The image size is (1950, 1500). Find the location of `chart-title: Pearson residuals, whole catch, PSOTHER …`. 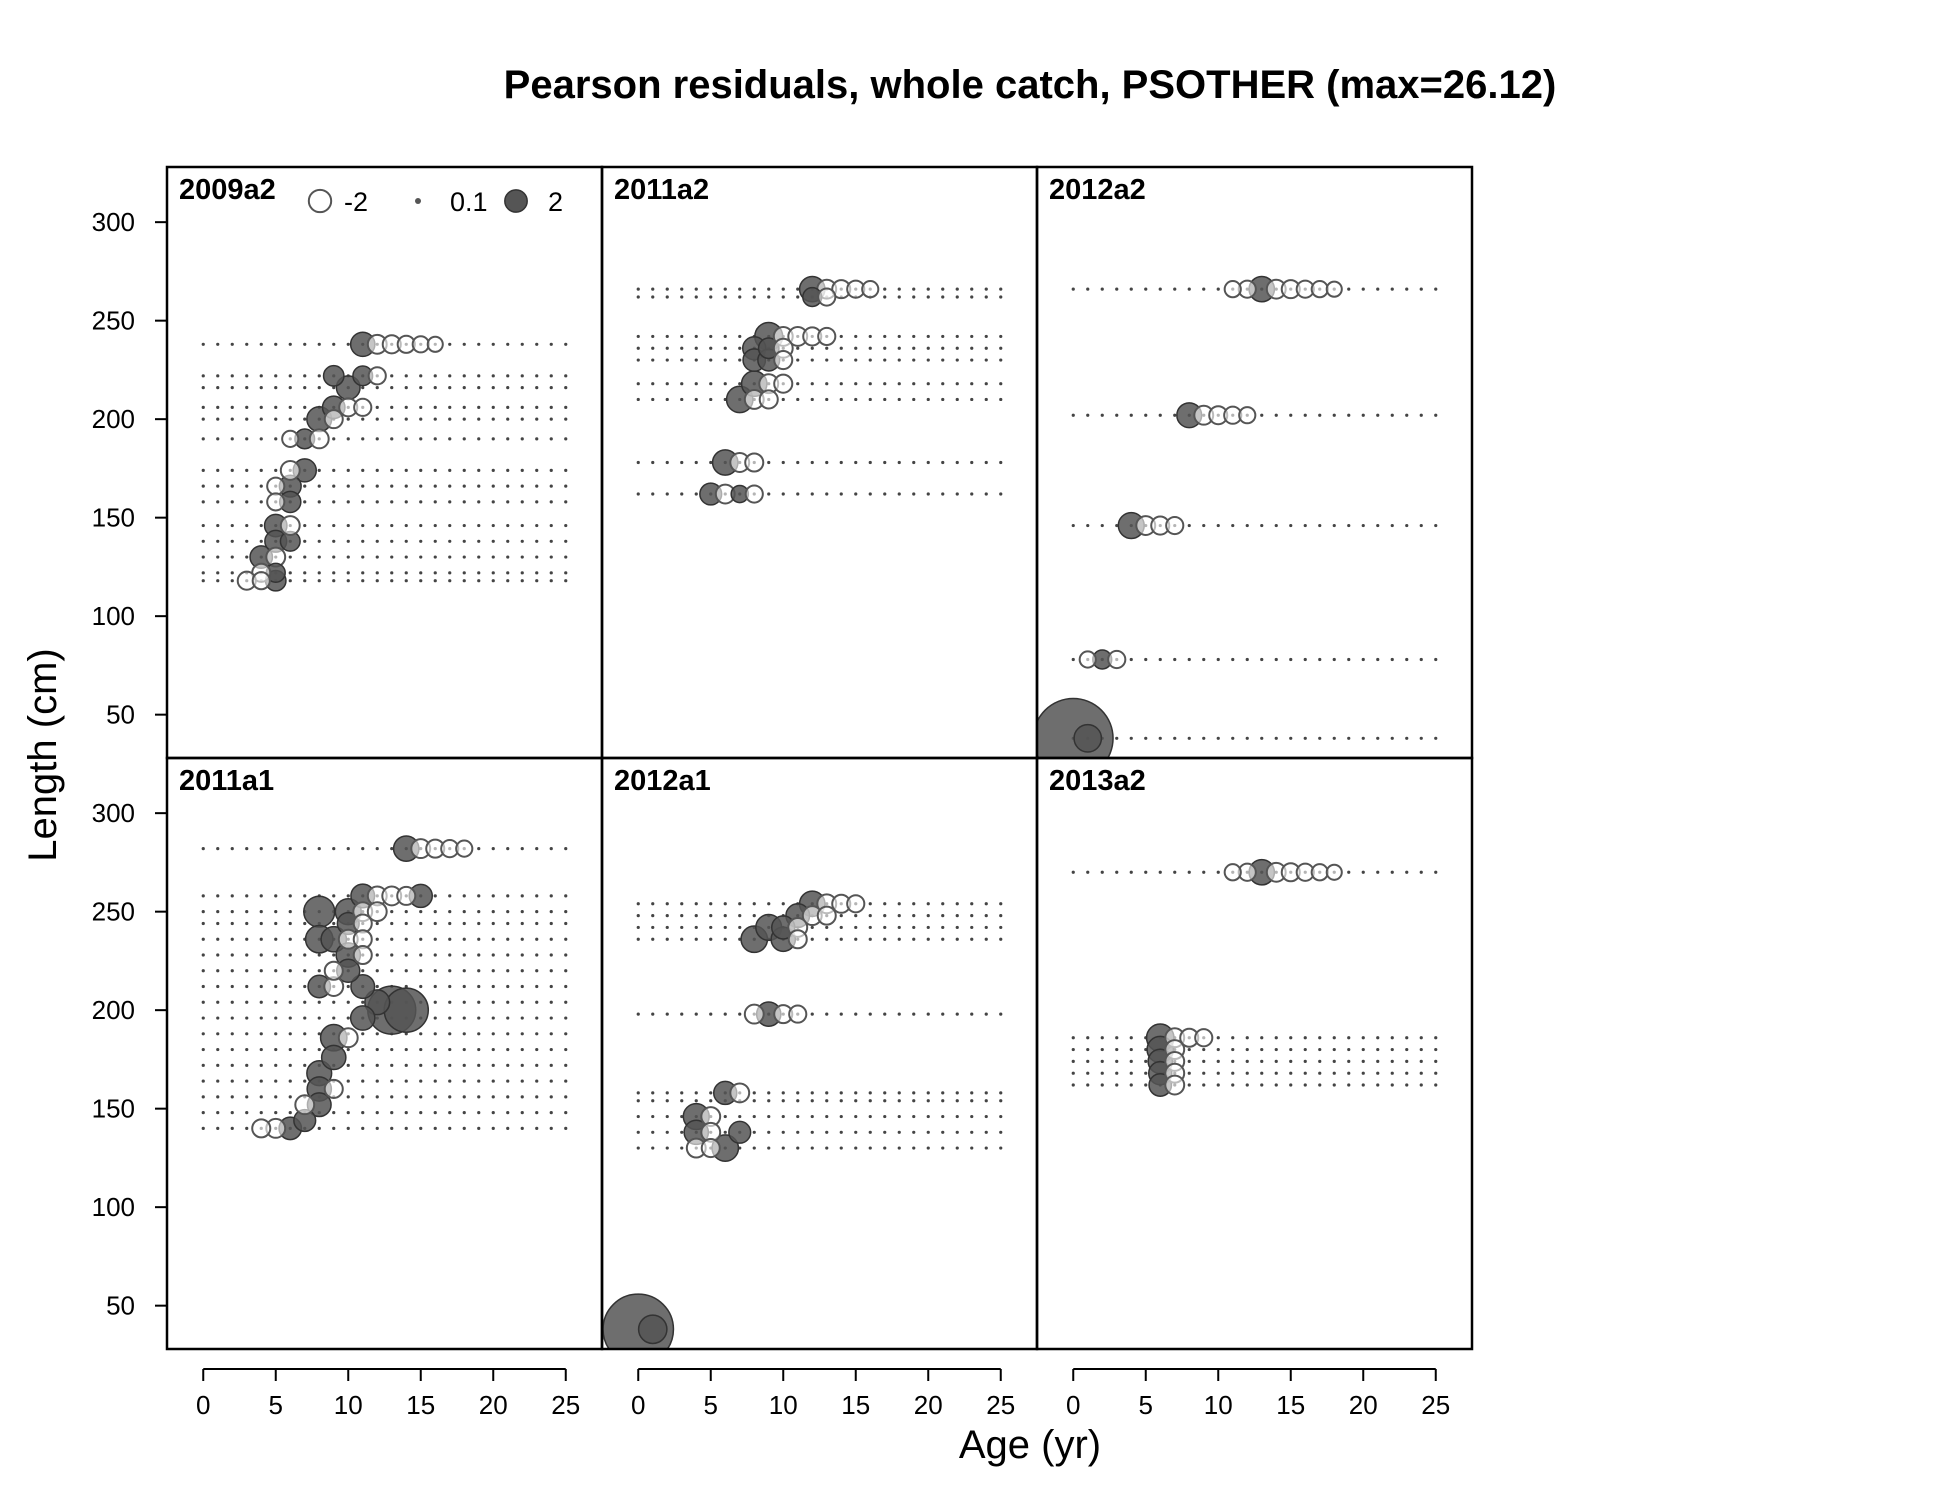

chart-title: Pearson residuals, whole catch, PSOTHER … is located at coordinates (1030, 85).